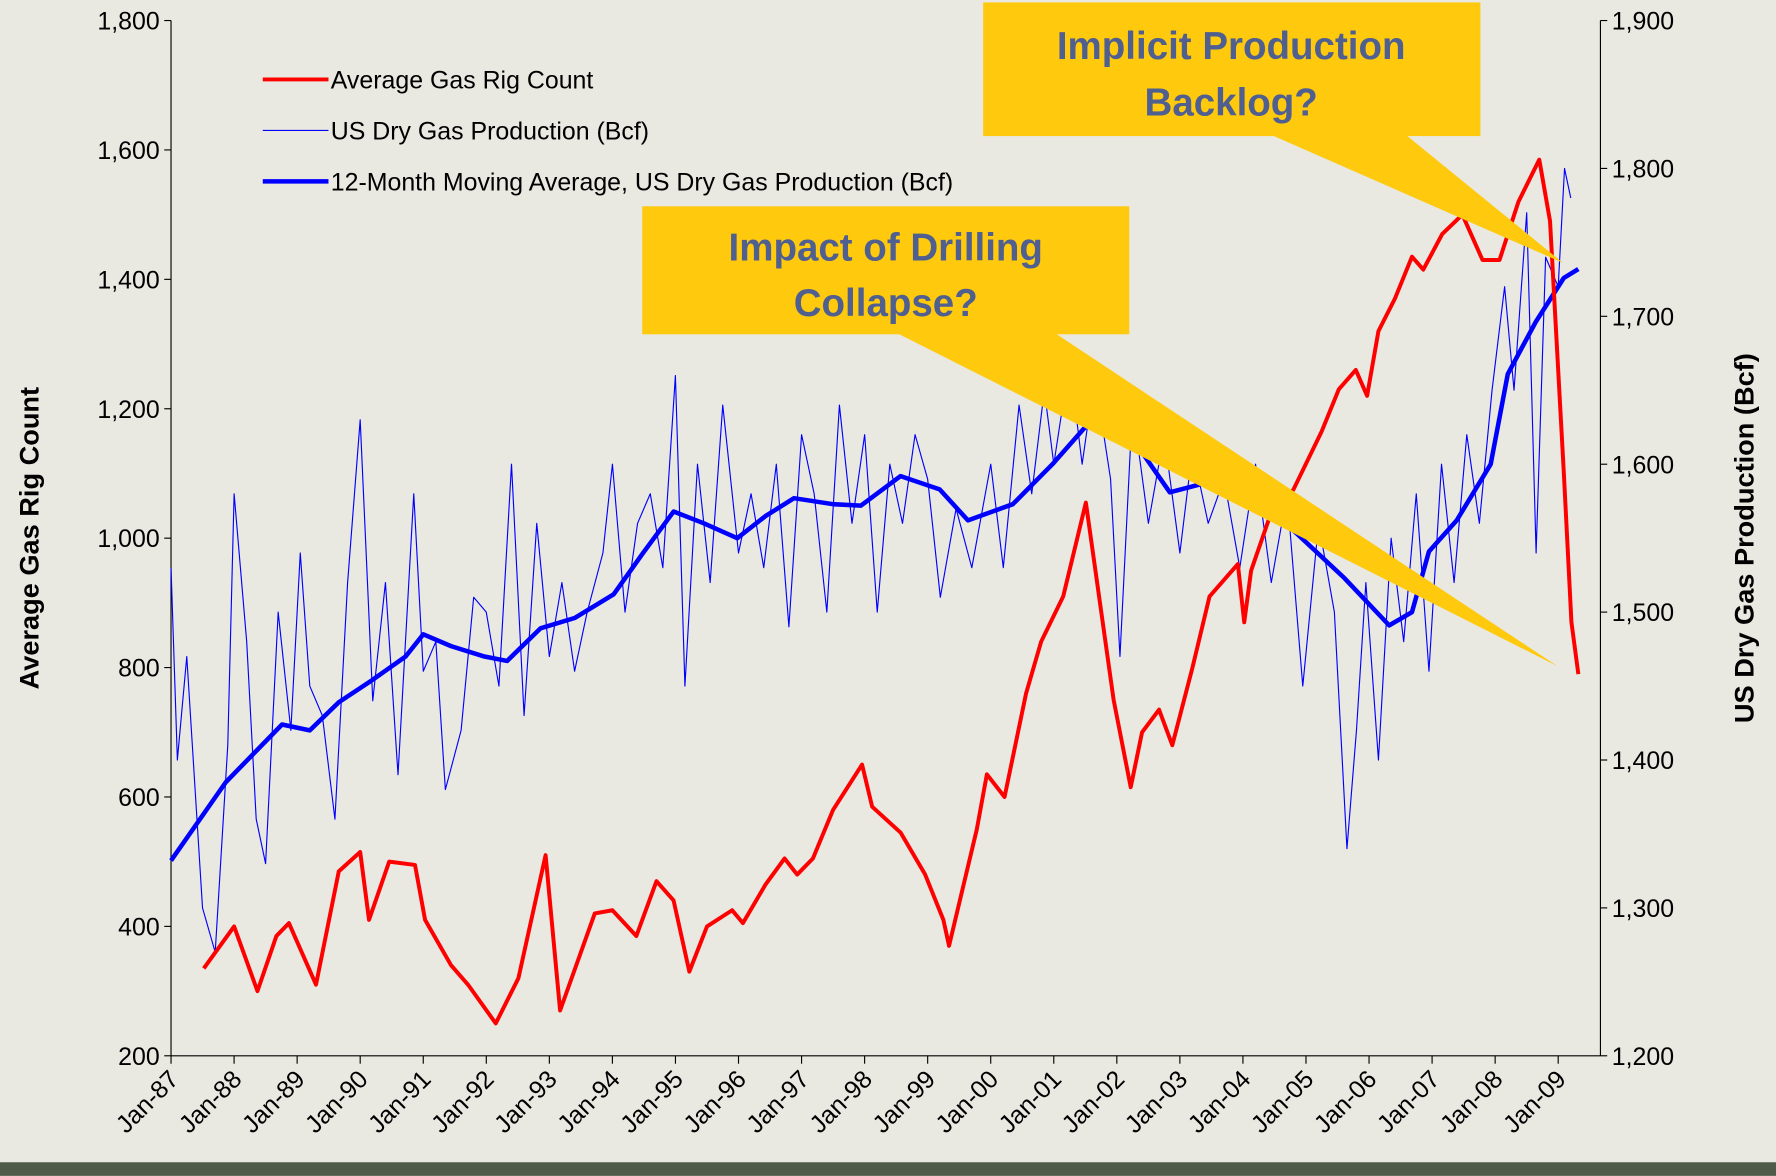 Image resolution: width=1776 pixels, height=1176 pixels. Describe the element at coordinates (886, 303) in the screenshot. I see `annotation: Collapse?` at that location.